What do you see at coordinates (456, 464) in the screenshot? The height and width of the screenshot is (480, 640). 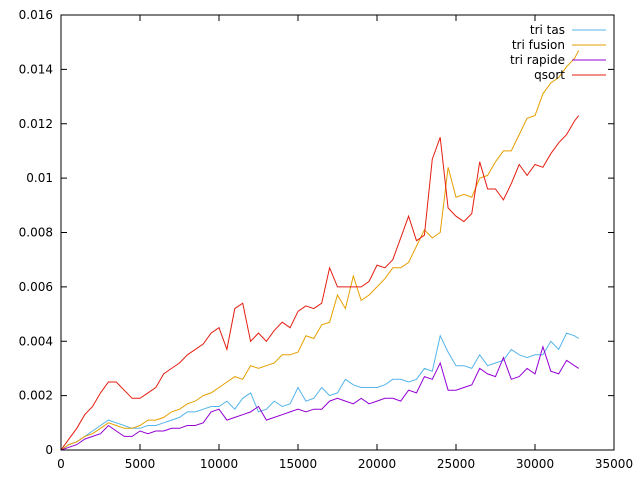 I see `x-tick-label: 25000` at bounding box center [456, 464].